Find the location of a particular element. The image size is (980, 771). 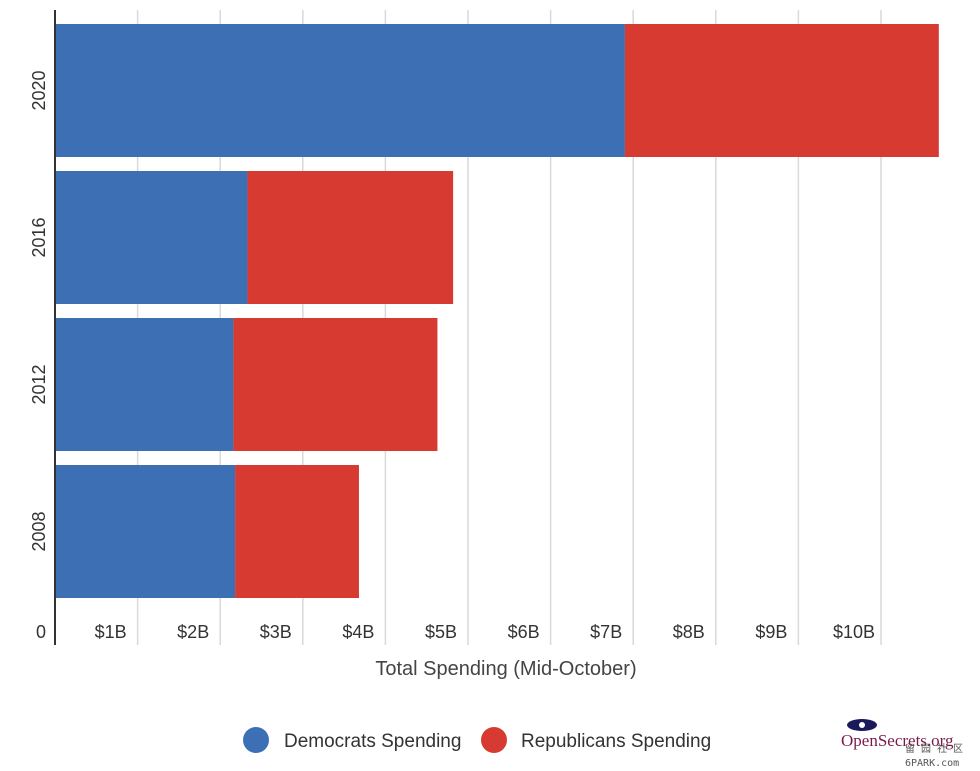

x-tick-label: $2B is located at coordinates (193, 632).